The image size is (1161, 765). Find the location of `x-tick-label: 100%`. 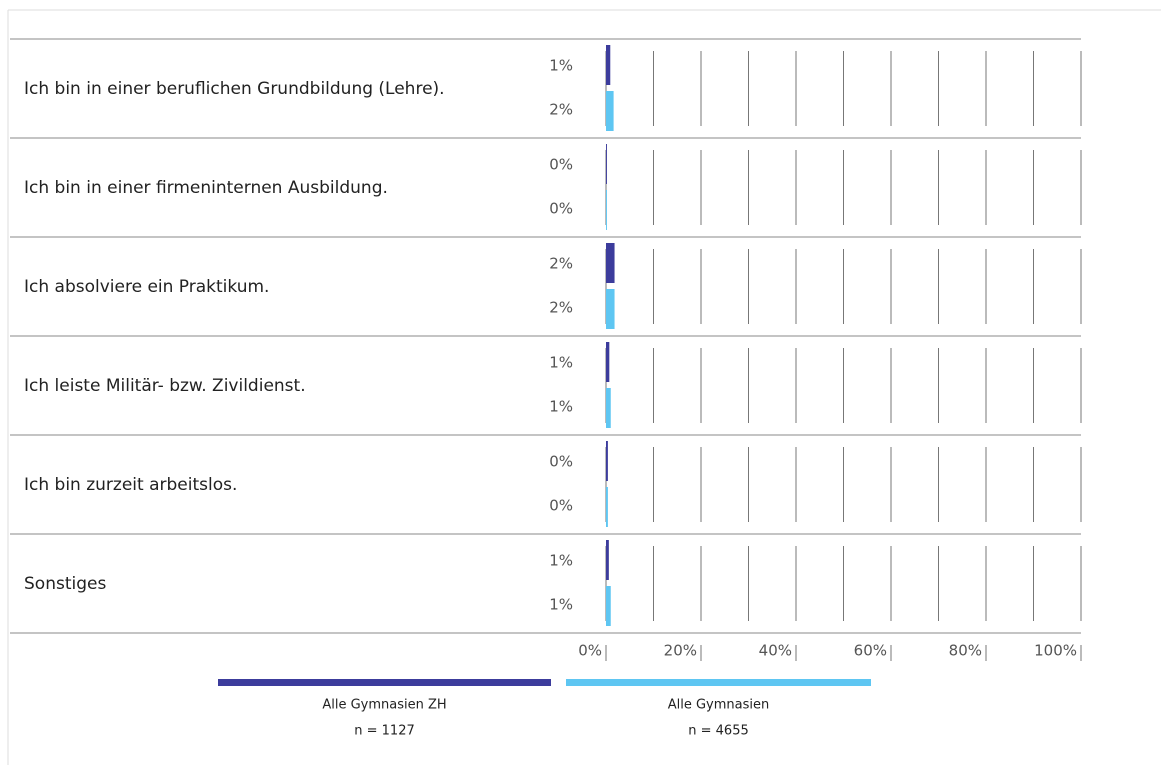

x-tick-label: 100% is located at coordinates (1055, 651).